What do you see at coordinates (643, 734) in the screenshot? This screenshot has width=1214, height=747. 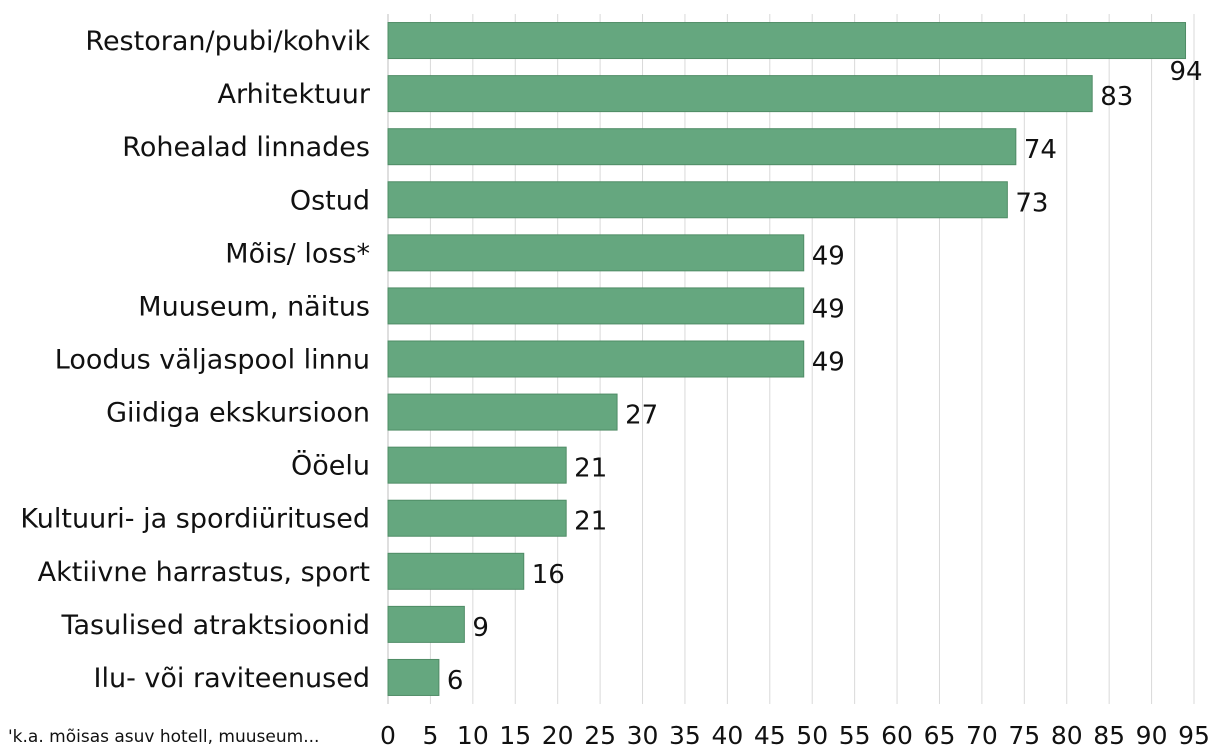 I see `x-tick-label: 30` at bounding box center [643, 734].